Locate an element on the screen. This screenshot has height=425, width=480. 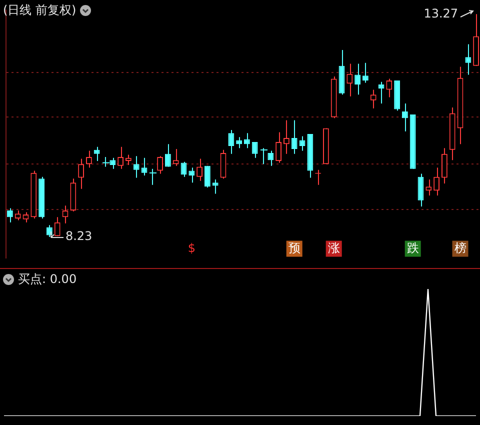
annotation: $ is located at coordinates (192, 247).